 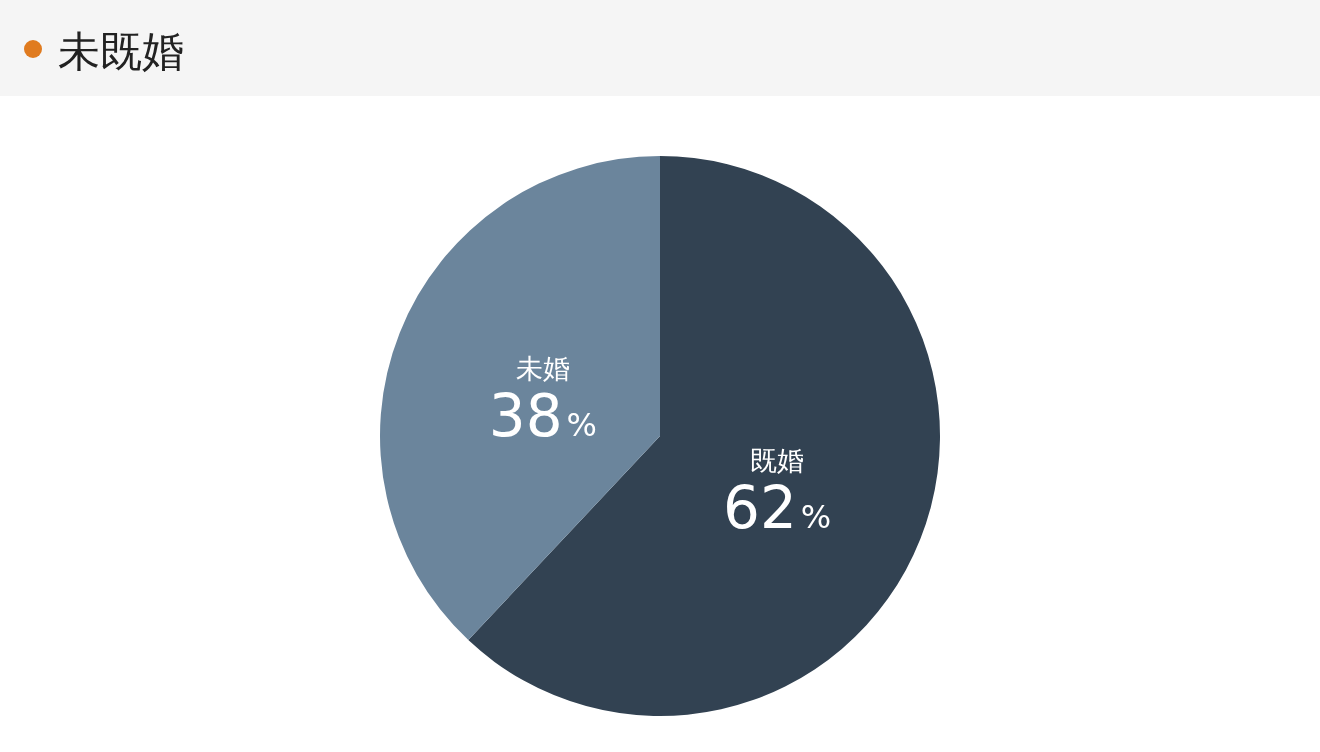 What do you see at coordinates (777, 508) in the screenshot?
I see `data-label: 62%` at bounding box center [777, 508].